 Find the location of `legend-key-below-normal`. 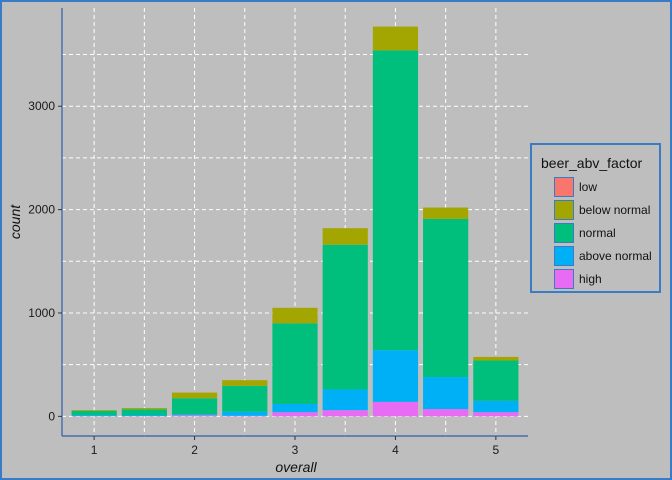

legend-key-below-normal is located at coordinates (564, 210).